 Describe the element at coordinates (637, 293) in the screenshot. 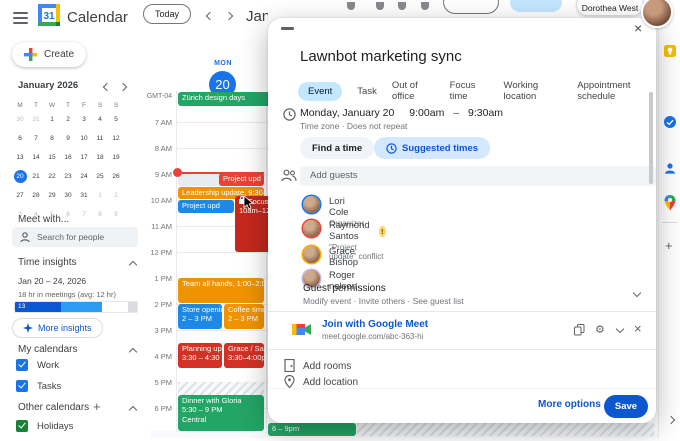

I see `guest-permissions-expand-icon` at that location.